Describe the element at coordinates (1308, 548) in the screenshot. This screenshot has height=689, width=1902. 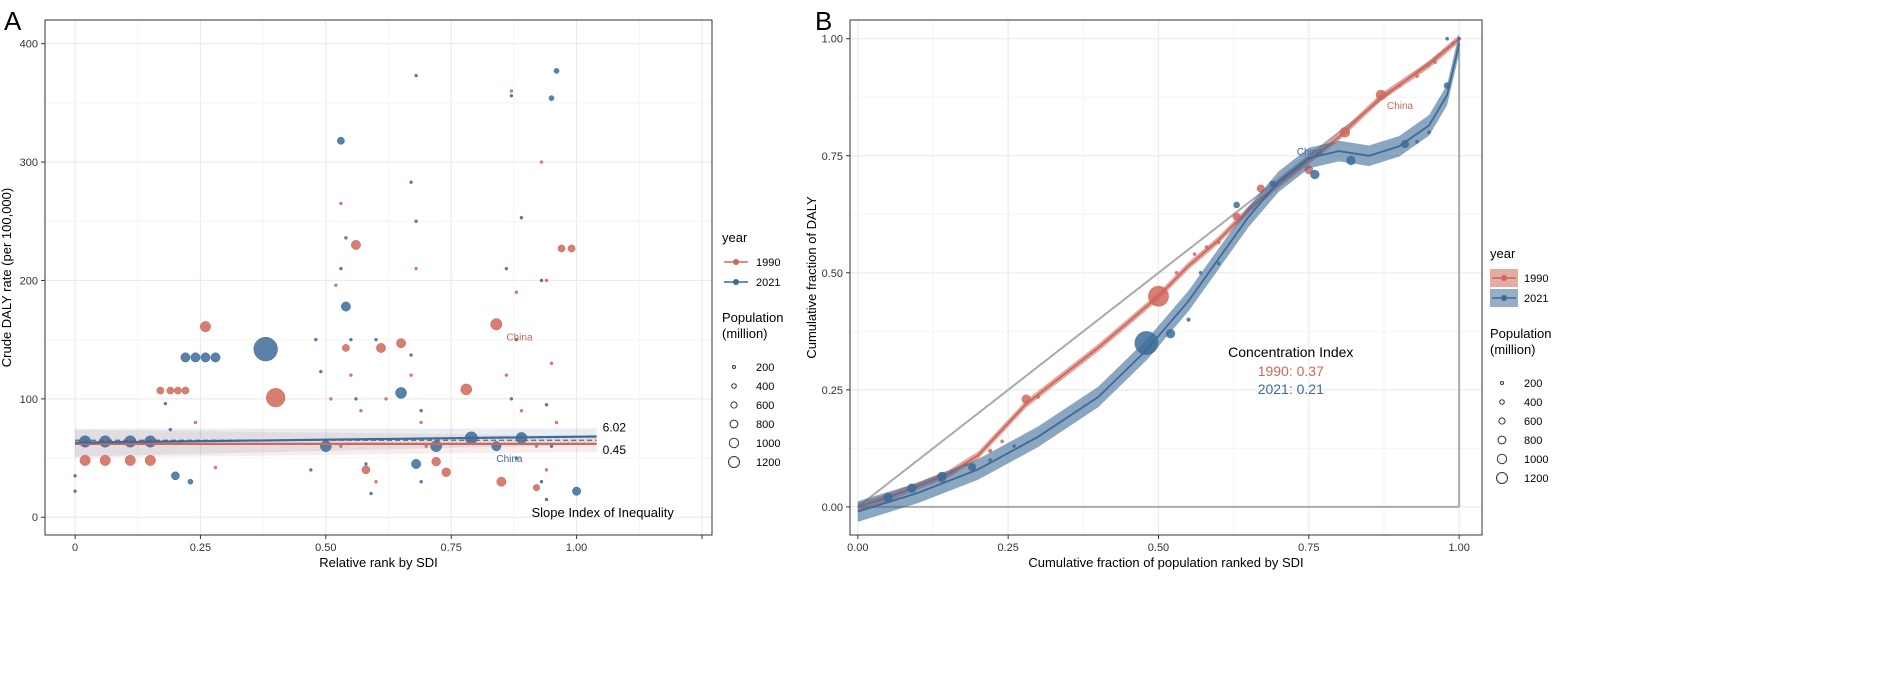
I see `x-tick-label: 0.75` at that location.